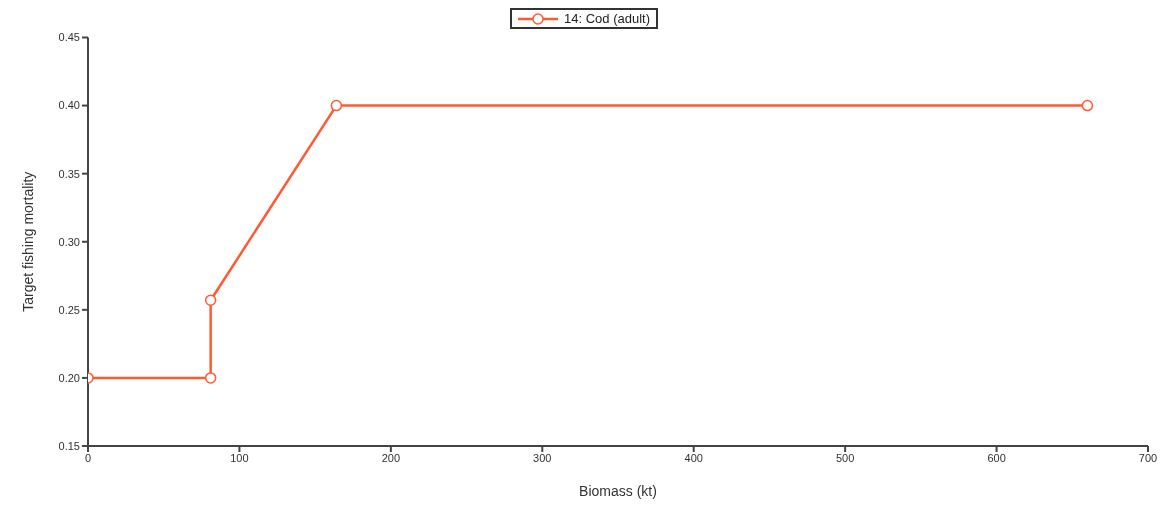 The height and width of the screenshot is (524, 1168). I want to click on y-tick-label: 0.20, so click(69, 377).